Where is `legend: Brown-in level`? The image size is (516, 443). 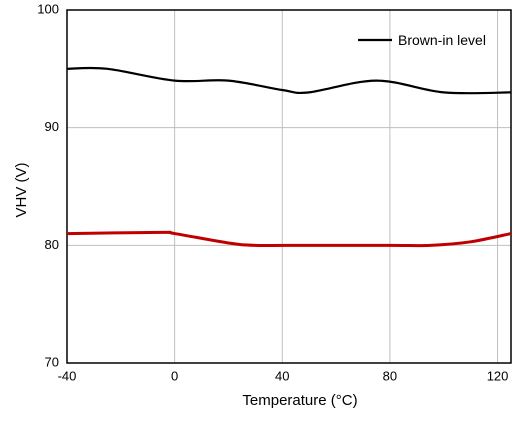
legend: Brown-in level is located at coordinates (443, 40).